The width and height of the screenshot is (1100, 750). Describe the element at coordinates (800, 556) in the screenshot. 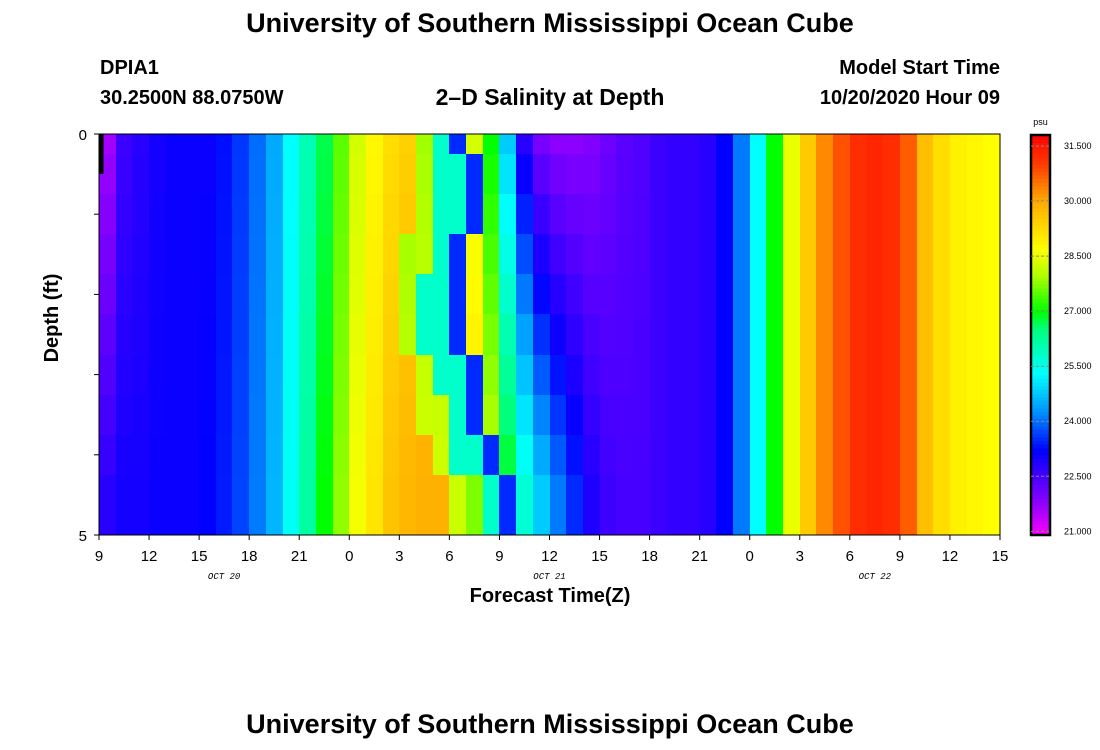

I see `x-tick-label: 3` at that location.